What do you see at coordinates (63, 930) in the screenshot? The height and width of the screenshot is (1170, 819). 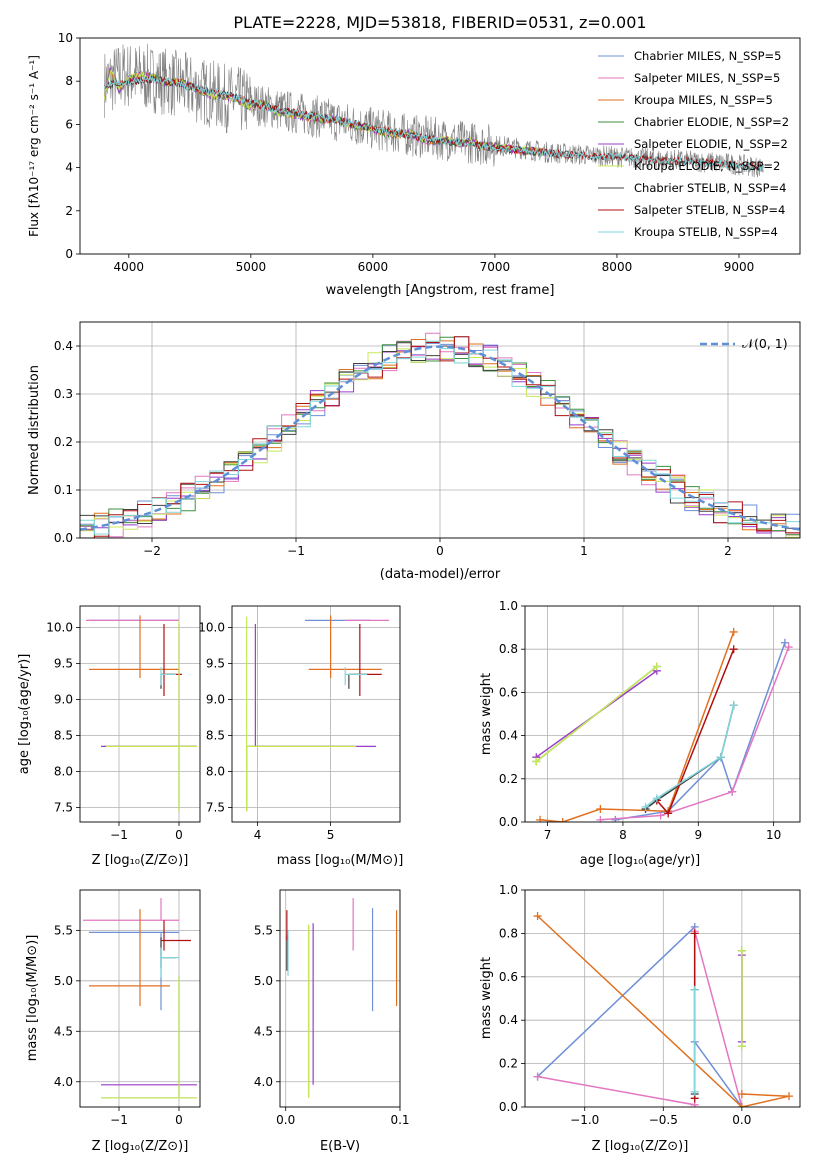 I see `mass-vs-Z-ytick-label: 5.5` at bounding box center [63, 930].